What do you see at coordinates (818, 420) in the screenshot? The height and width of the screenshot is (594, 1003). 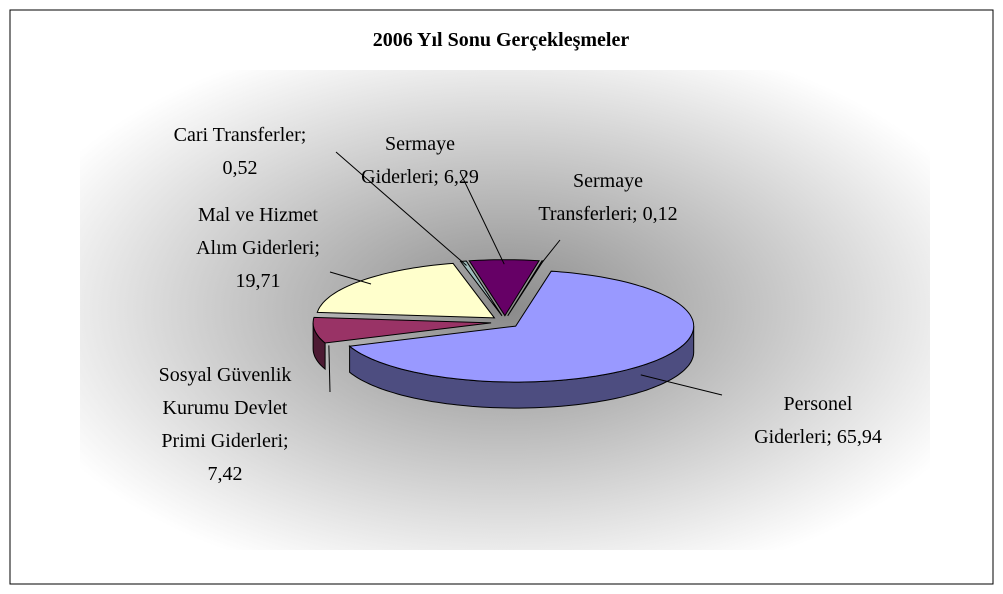 I see `data-label: Personel Giderleri; 65,94` at bounding box center [818, 420].